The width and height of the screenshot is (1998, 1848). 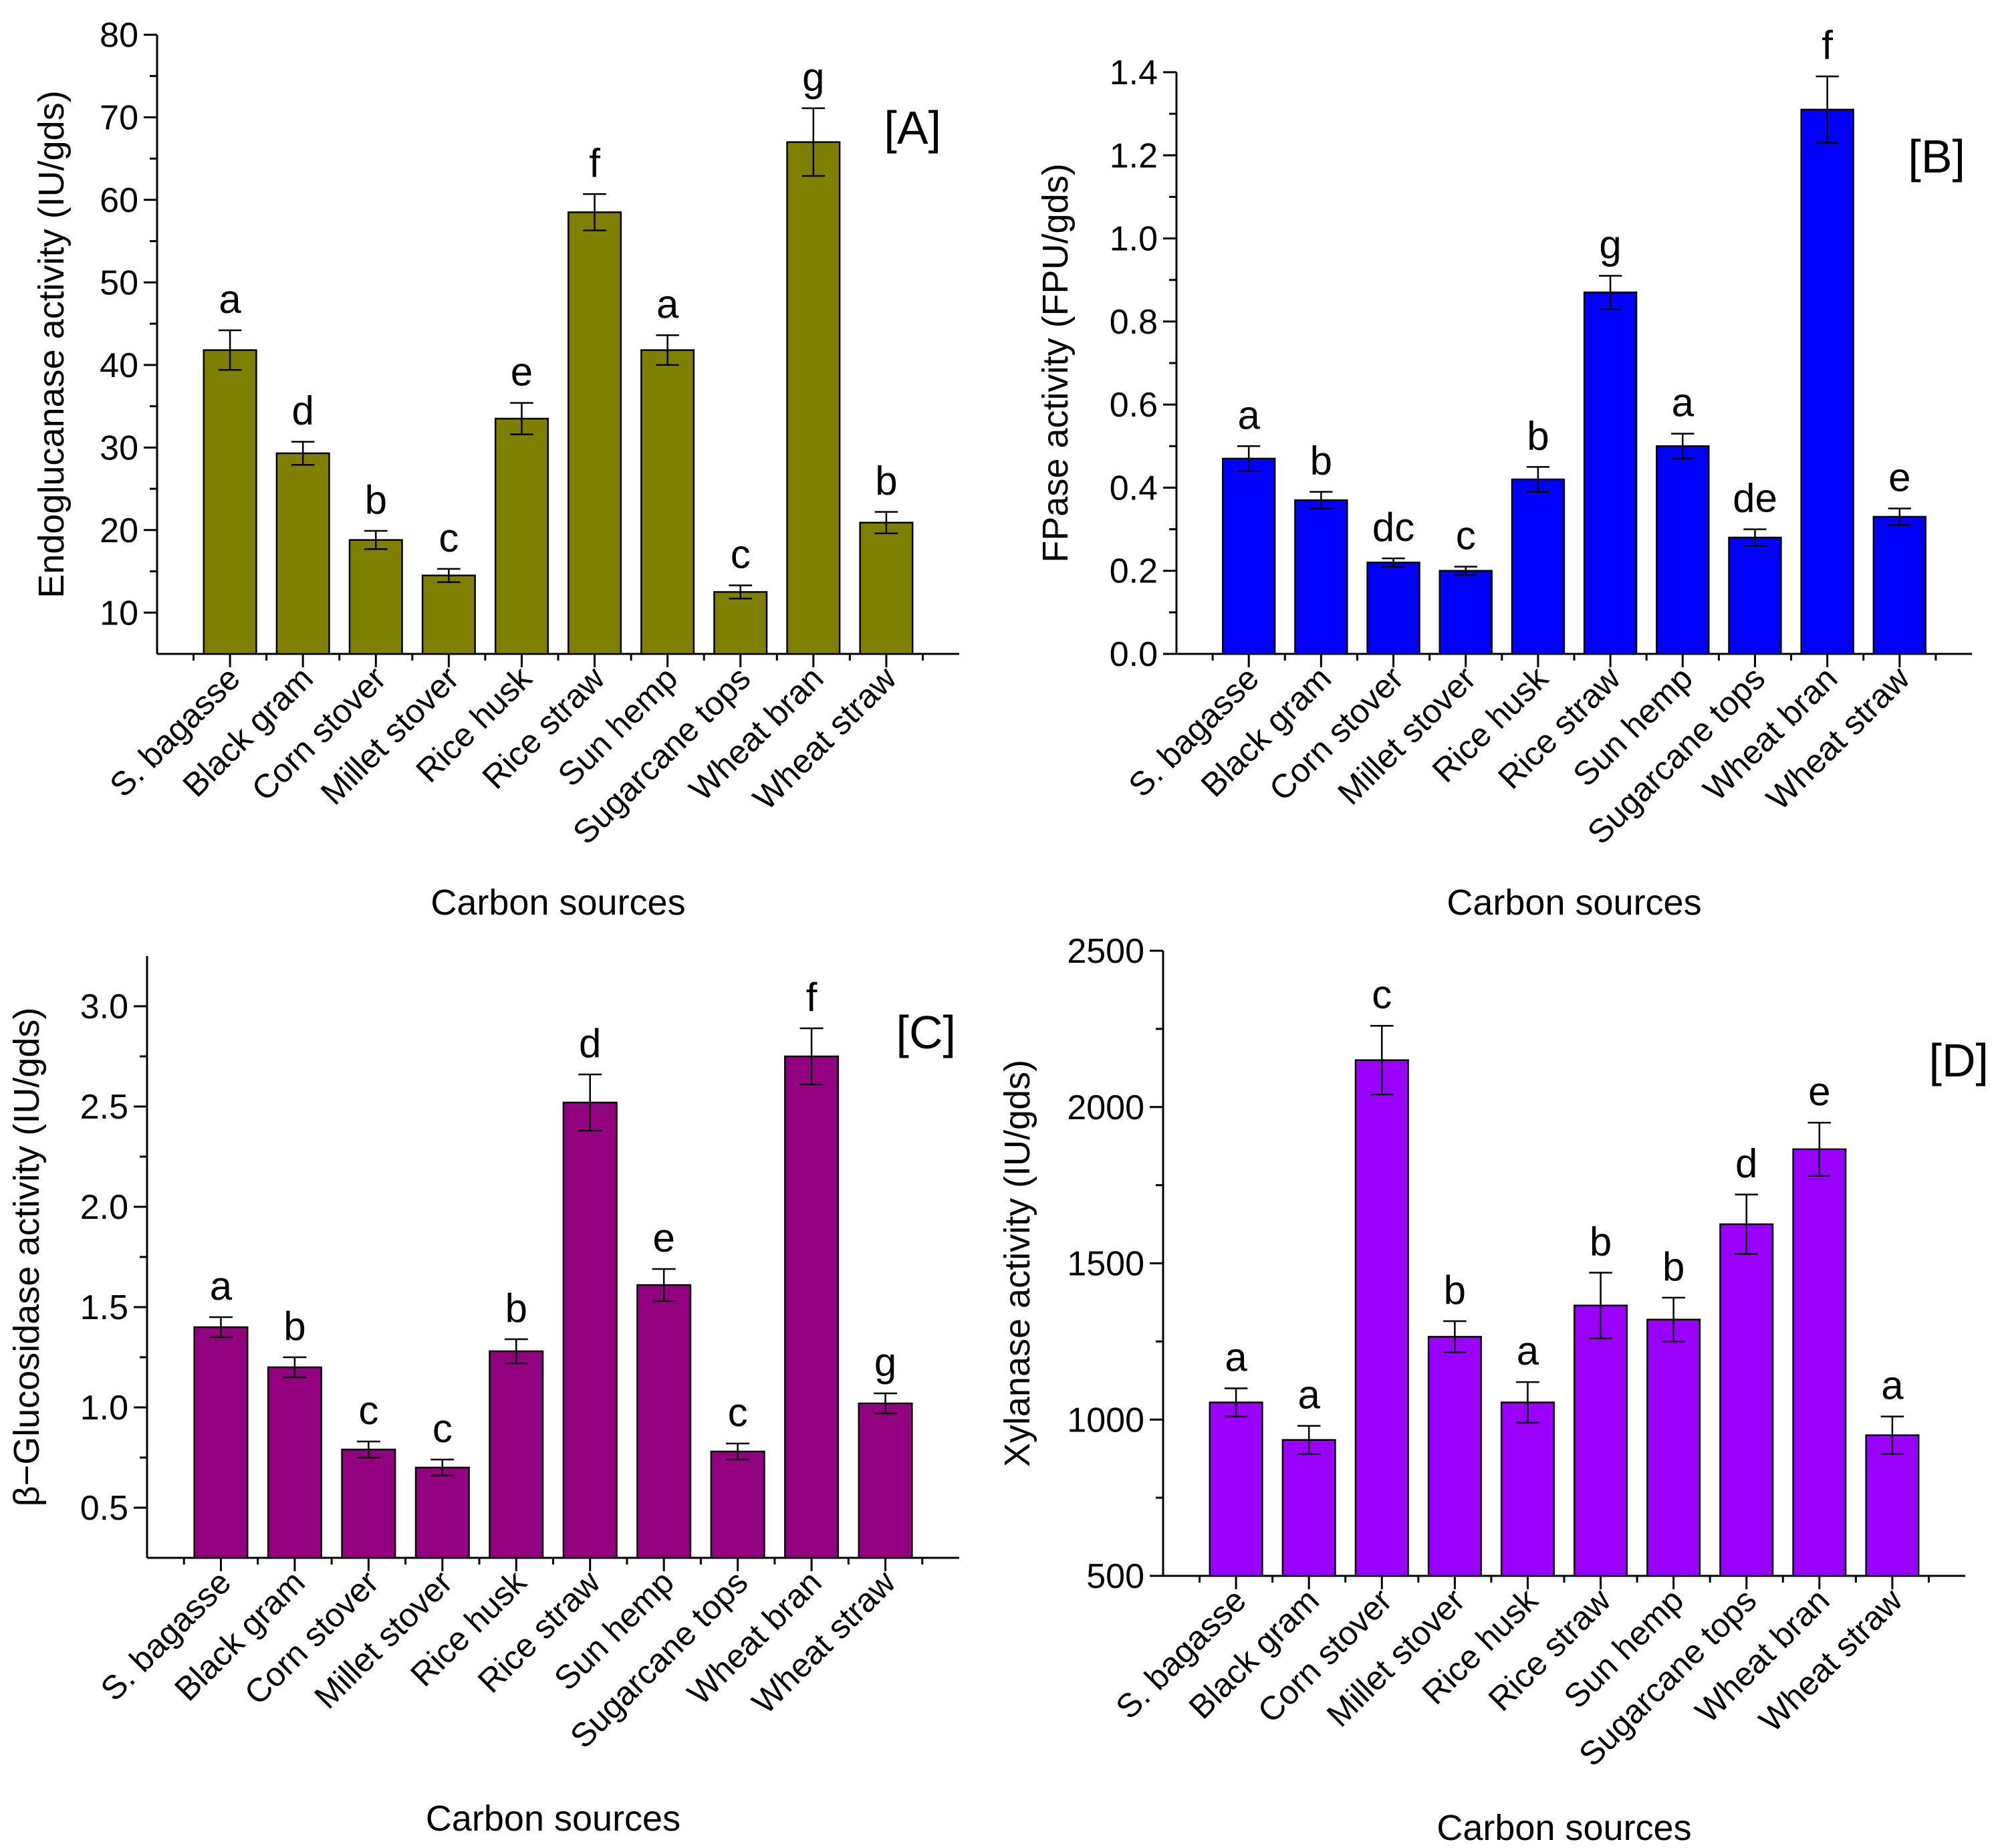 I want to click on y-tick-label: 0.0, so click(x=1134, y=654).